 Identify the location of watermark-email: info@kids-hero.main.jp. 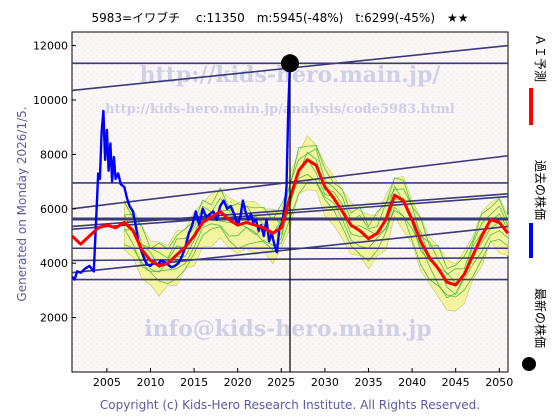
(287, 329).